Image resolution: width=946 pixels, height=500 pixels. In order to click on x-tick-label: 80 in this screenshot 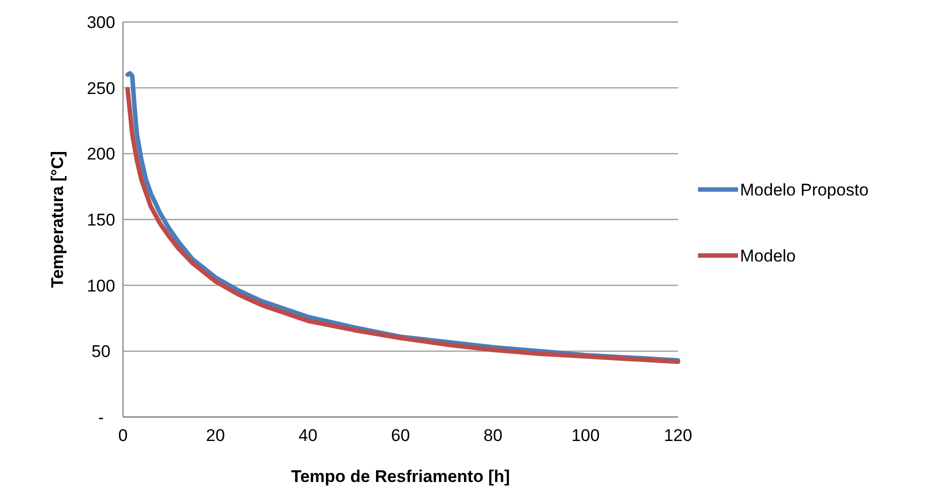, I will do `click(493, 435)`.